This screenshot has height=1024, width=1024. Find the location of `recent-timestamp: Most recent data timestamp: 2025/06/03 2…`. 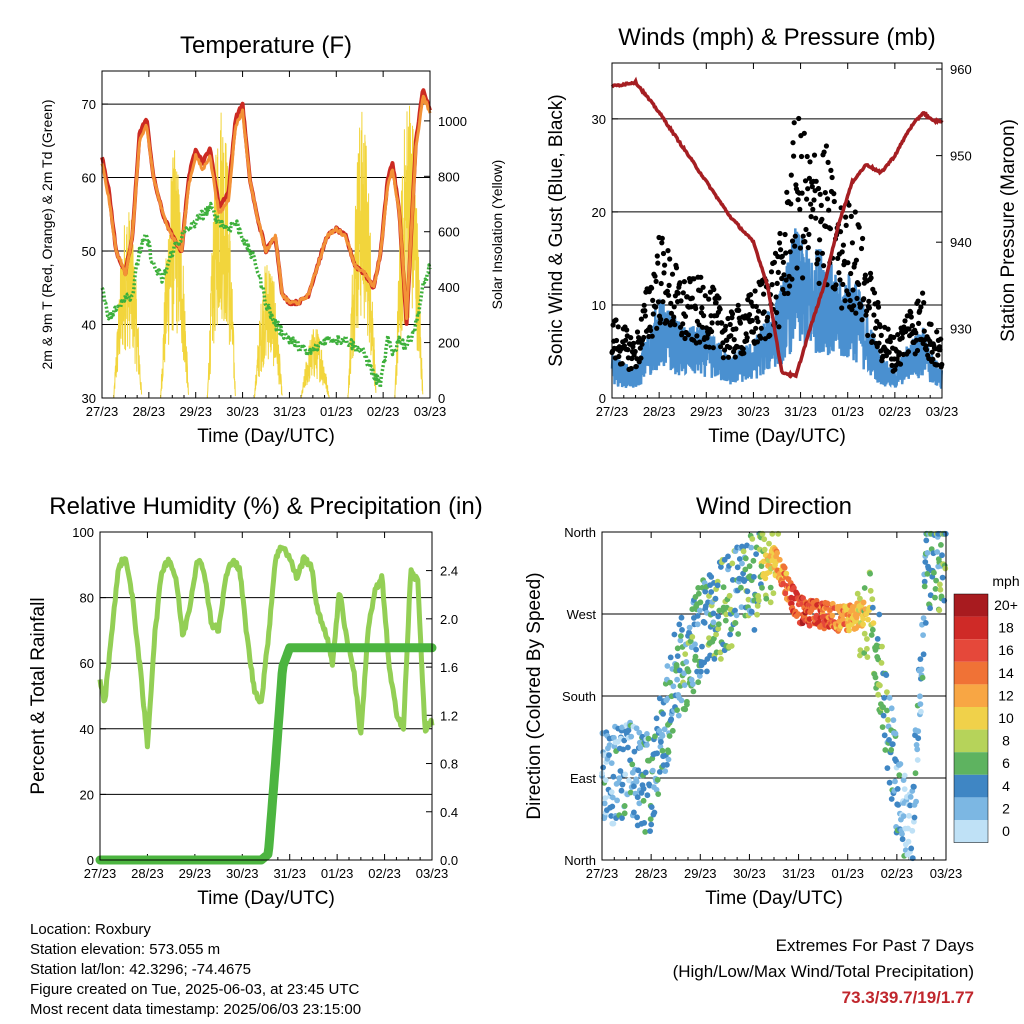

recent-timestamp: Most recent data timestamp: 2025/06/03 2… is located at coordinates (196, 1009).